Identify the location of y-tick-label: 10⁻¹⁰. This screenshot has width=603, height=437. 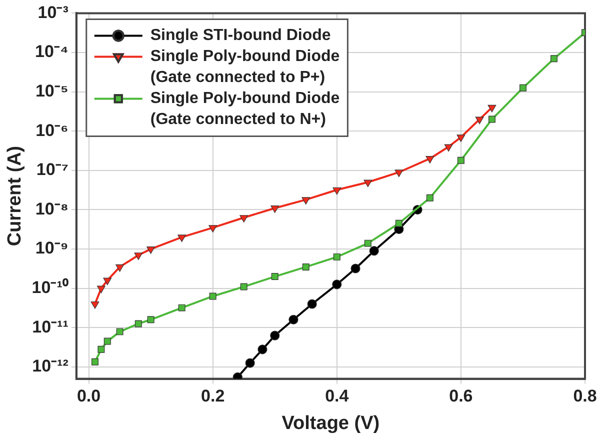
(50, 288).